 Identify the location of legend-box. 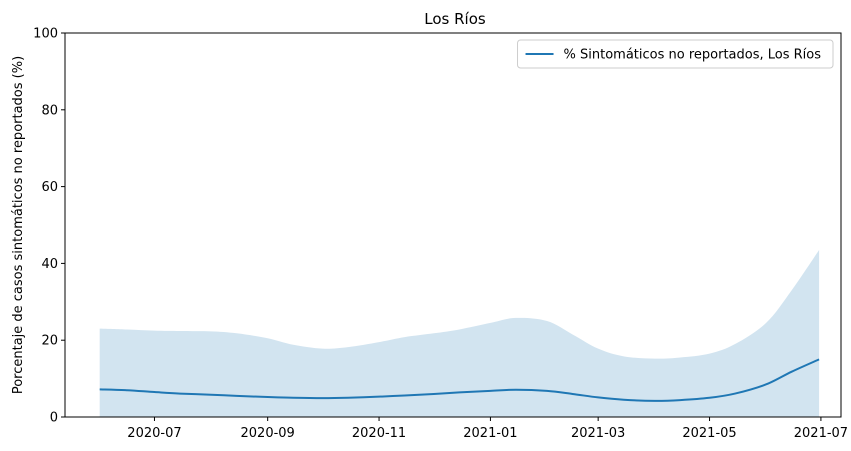
(675, 54).